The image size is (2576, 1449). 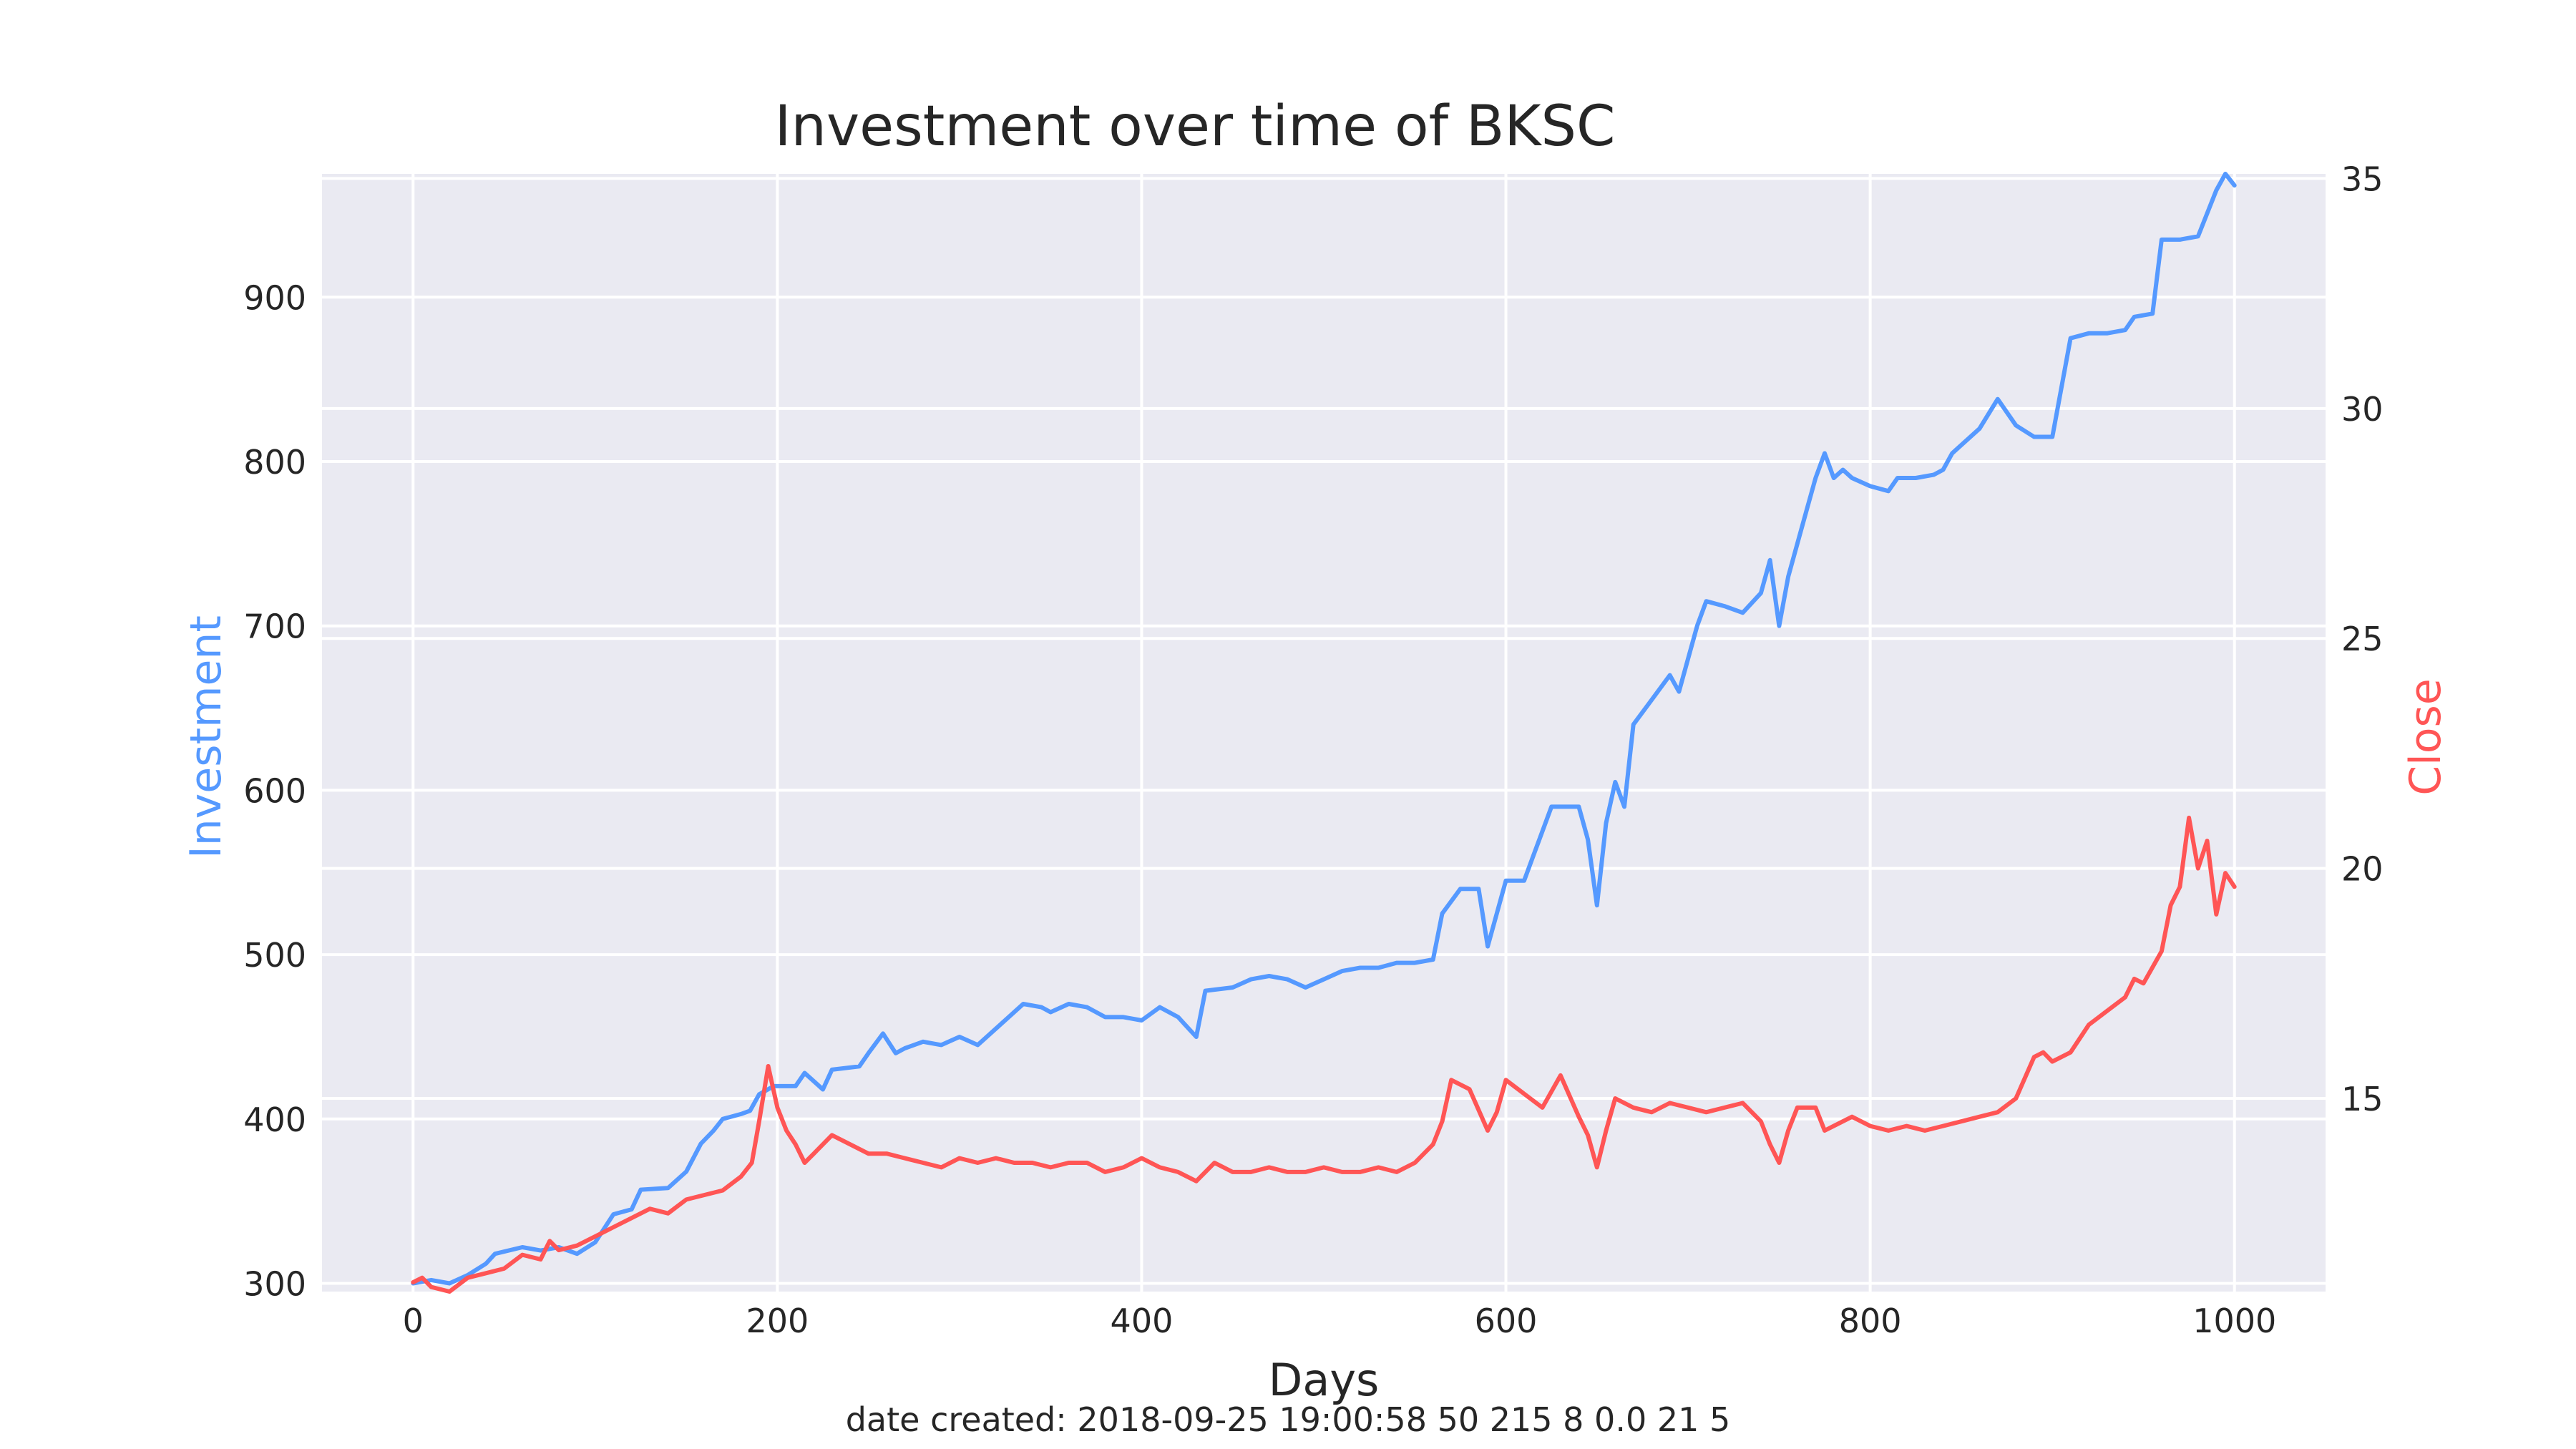 I want to click on y-right-tick-label: 20, so click(x=2362, y=869).